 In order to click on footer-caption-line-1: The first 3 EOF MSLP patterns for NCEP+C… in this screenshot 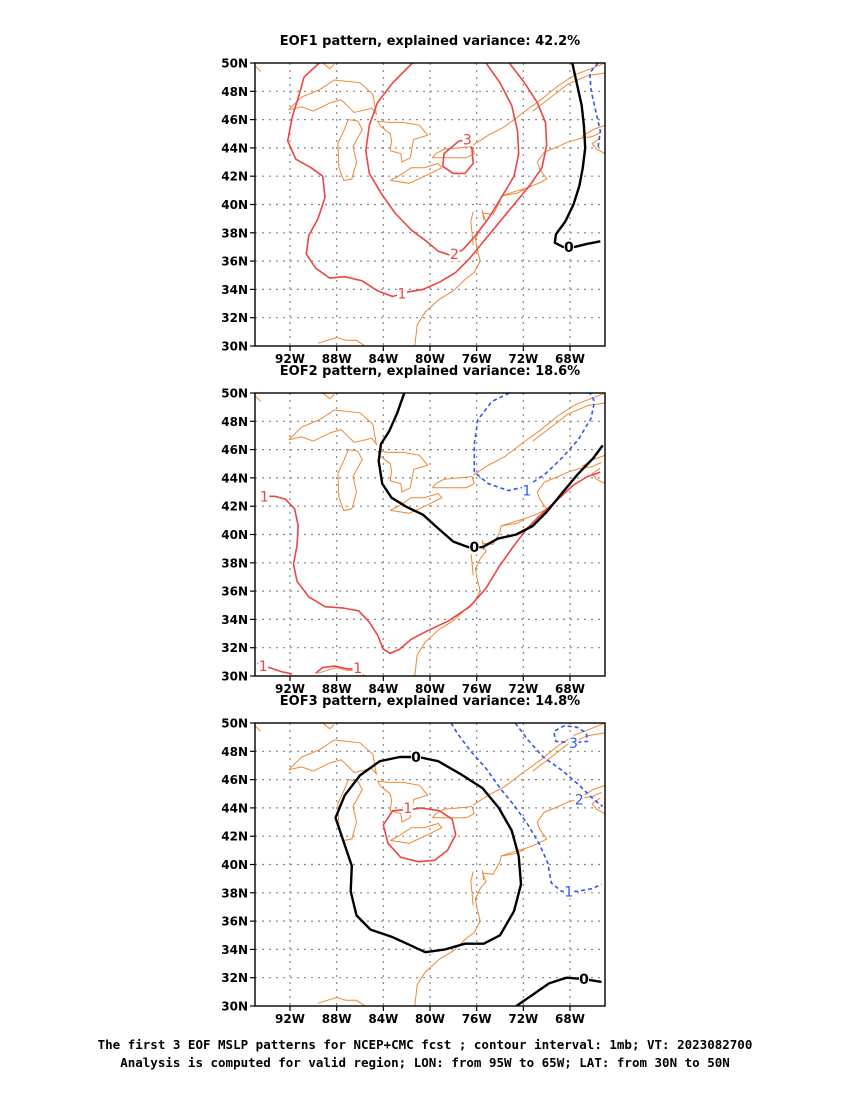, I will do `click(425, 1044)`.